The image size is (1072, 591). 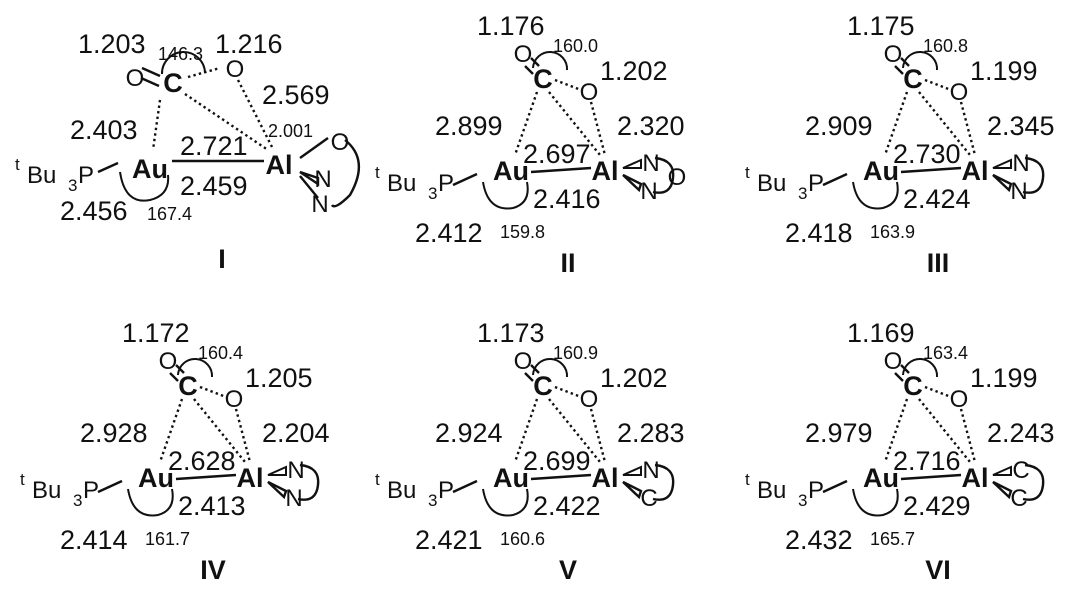 I want to click on bond-length-au-c: 2.403, so click(x=104, y=130).